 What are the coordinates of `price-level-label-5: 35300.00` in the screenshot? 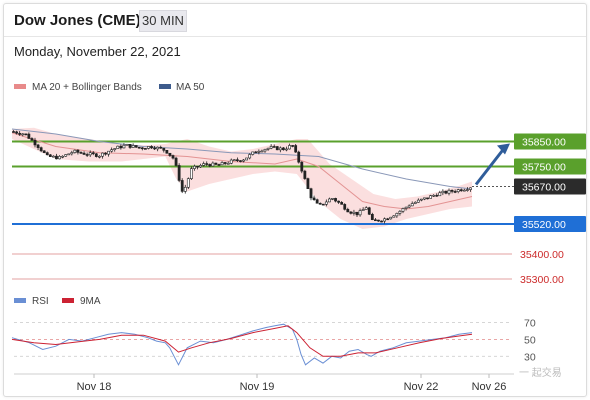 It's located at (542, 280).